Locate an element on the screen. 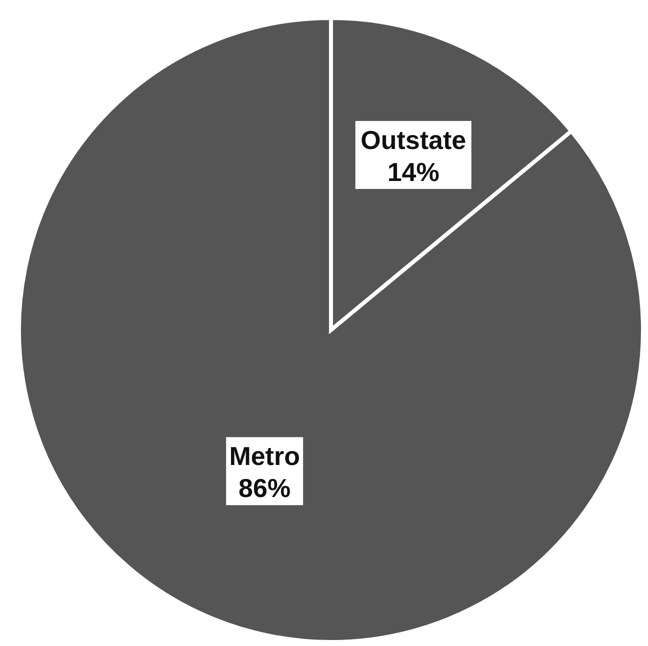 Image resolution: width=648 pixels, height=646 pixels. data-label: 14% is located at coordinates (413, 171).